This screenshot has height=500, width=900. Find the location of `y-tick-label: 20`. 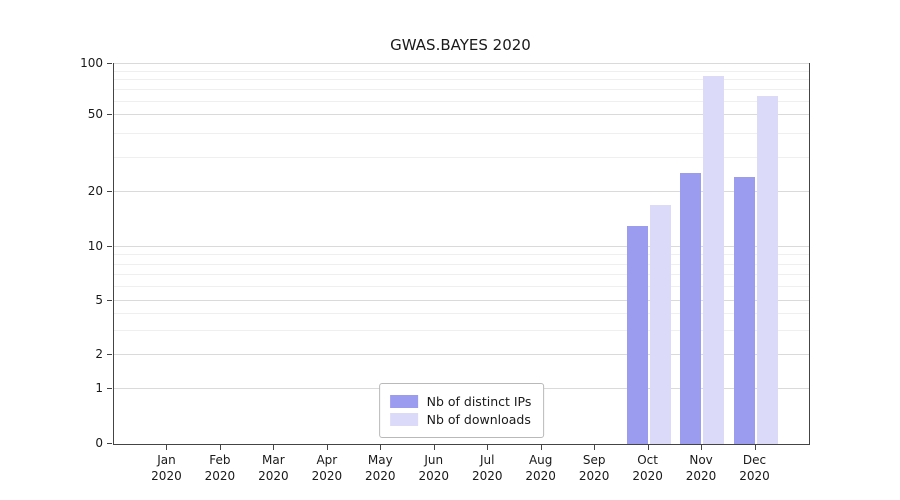

y-tick-label: 20 is located at coordinates (95, 191).